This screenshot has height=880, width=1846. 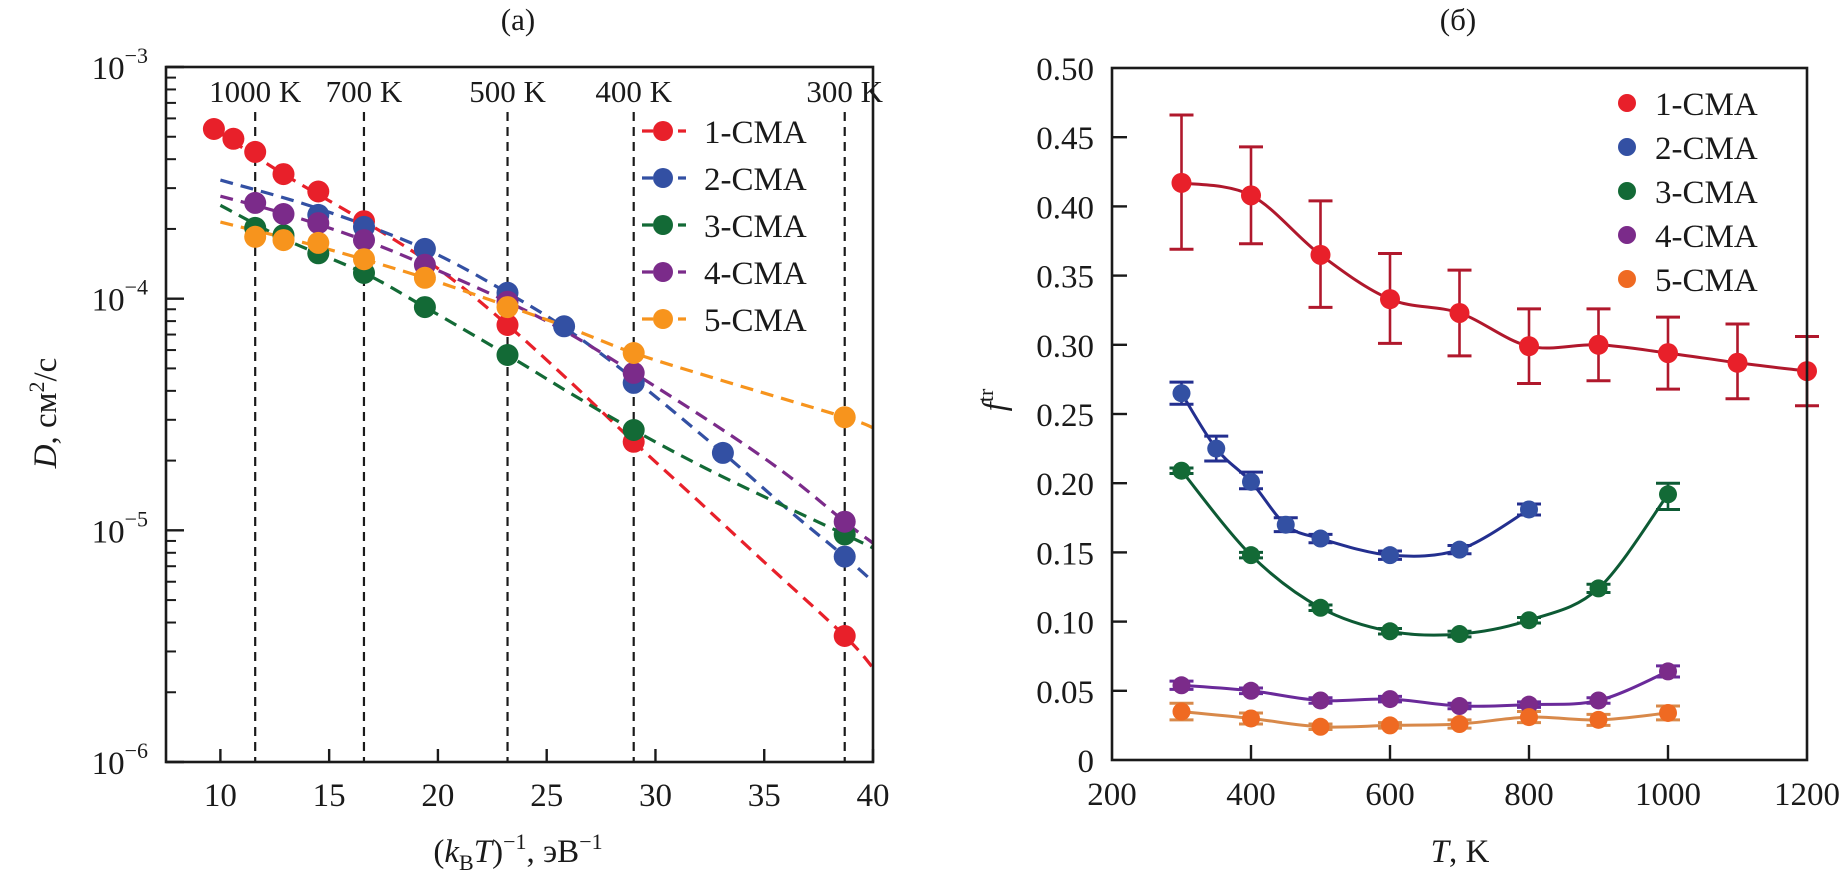 I want to click on panel-b-legend: 1-CMA 2-CMA 3-CMA 4-CMA 5-CMA, so click(x=1688, y=193).